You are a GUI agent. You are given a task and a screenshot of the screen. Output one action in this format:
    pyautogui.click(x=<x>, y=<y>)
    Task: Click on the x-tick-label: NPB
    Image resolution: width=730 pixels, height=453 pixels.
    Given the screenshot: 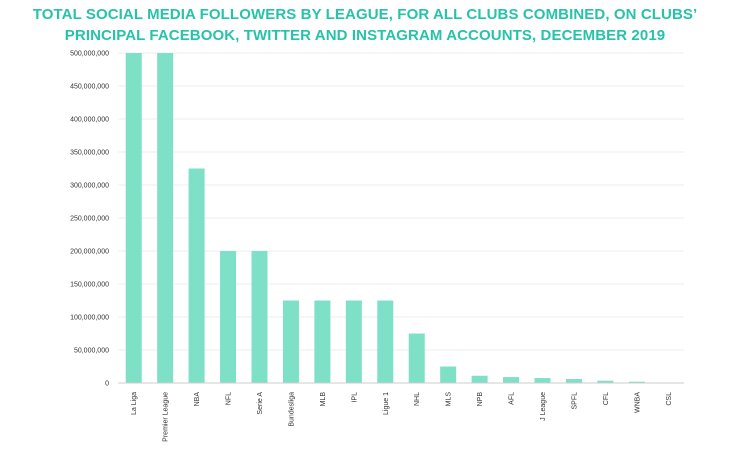 What is the action you would take?
    pyautogui.click(x=480, y=399)
    